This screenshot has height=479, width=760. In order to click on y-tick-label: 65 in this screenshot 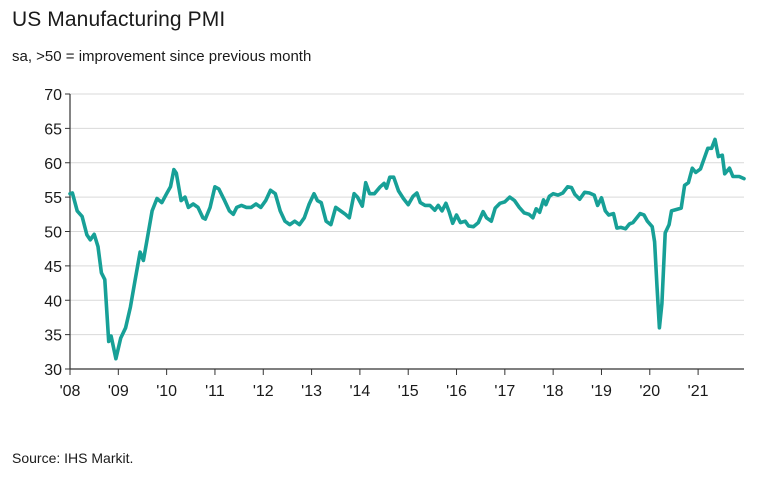, I will do `click(53, 129)`.